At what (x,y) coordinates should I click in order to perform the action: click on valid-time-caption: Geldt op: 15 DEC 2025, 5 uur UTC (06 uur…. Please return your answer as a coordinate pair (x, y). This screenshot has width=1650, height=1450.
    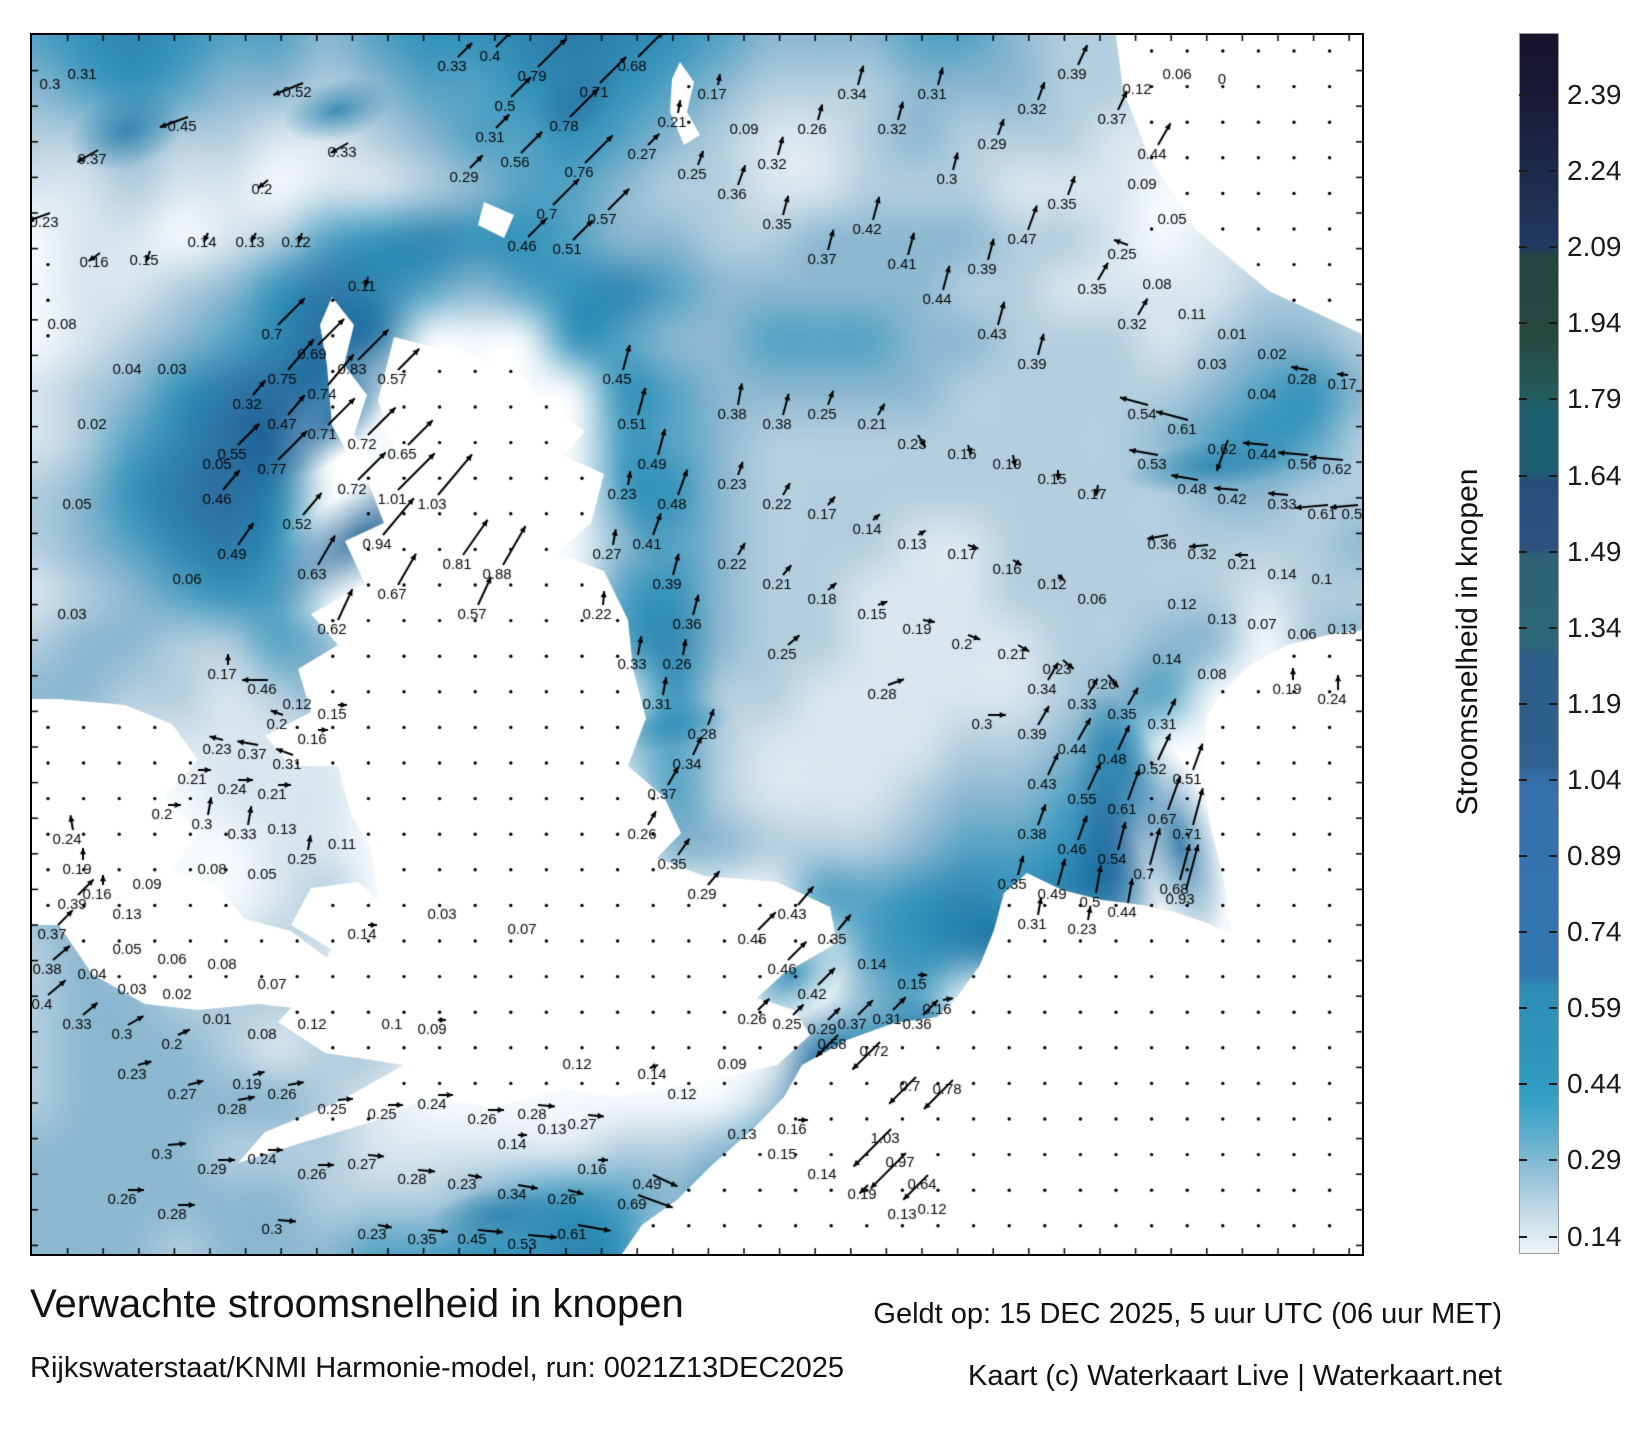
    Looking at the image, I should click on (1187, 1314).